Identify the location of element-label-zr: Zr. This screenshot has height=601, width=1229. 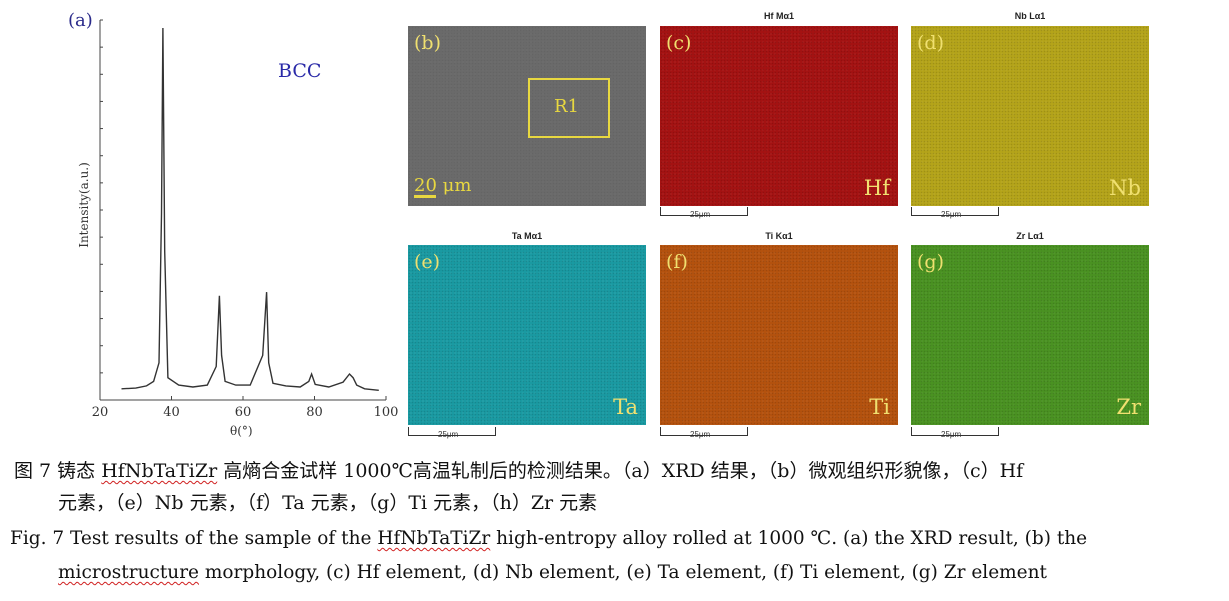
(1128, 407).